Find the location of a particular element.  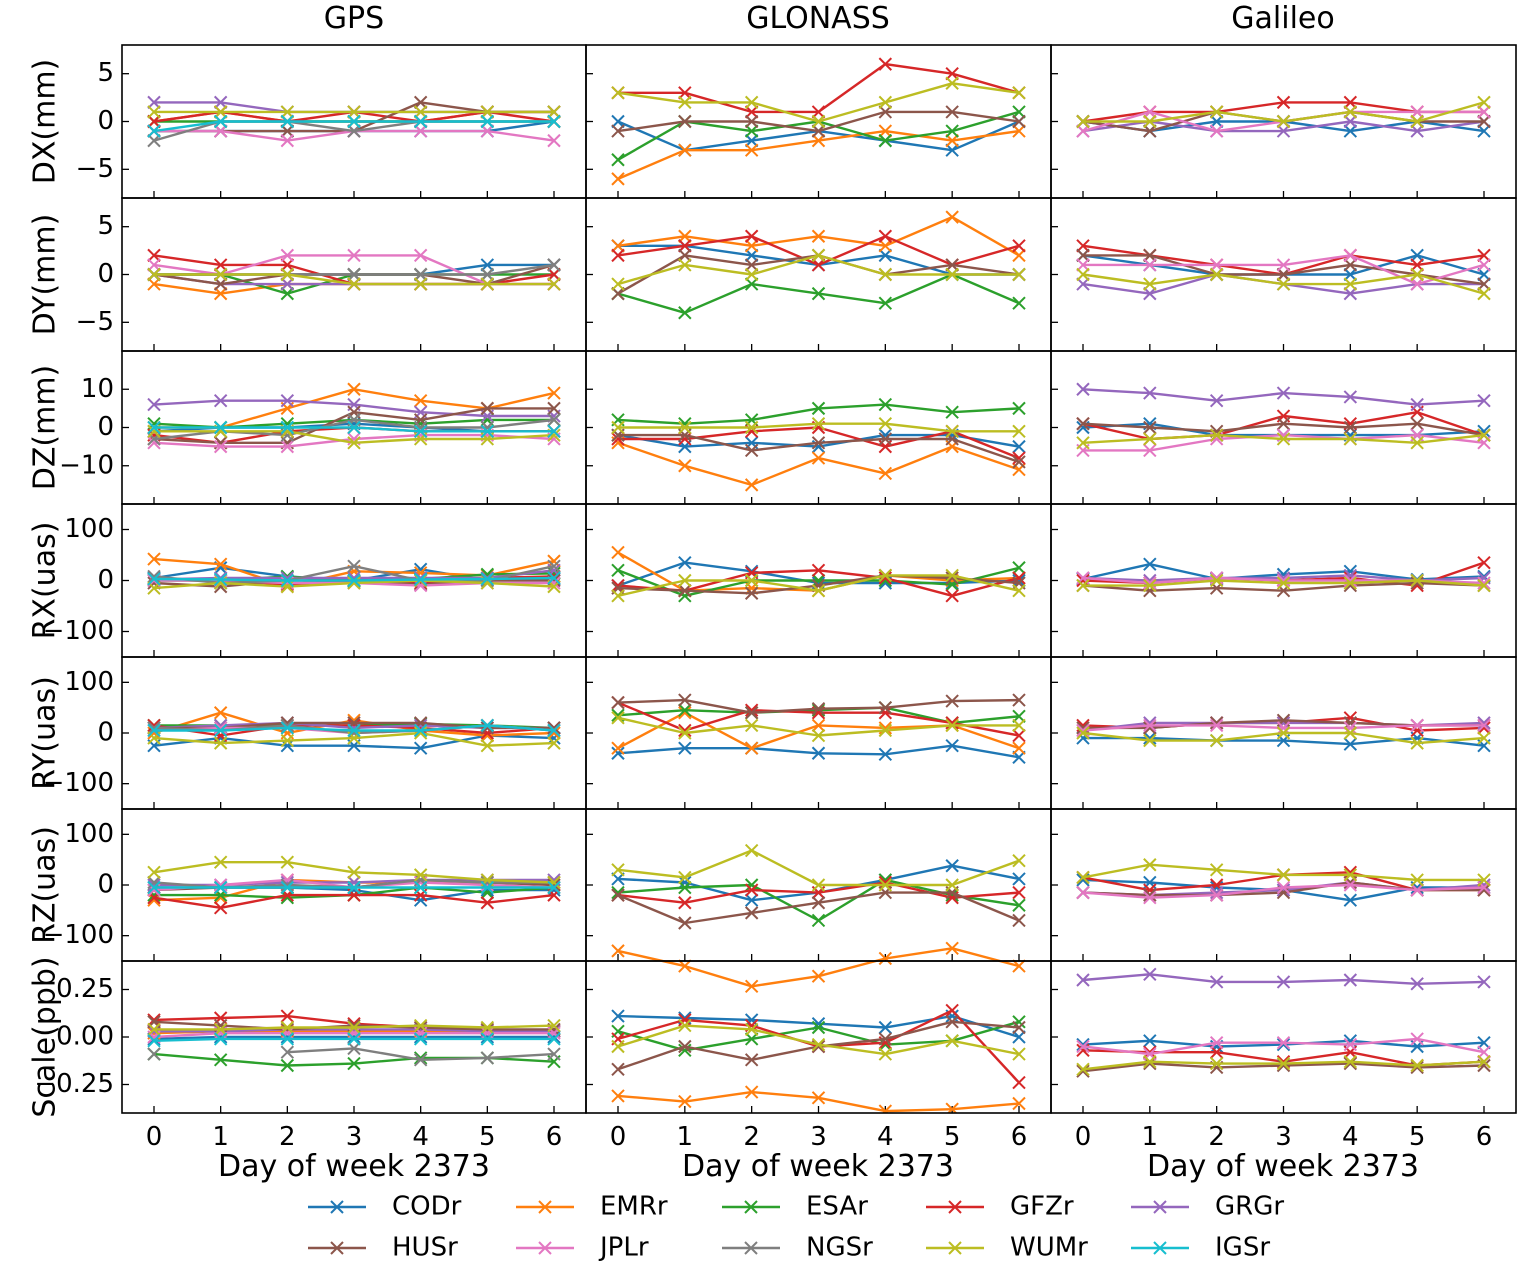

series-line-gfzr is located at coordinates (819, 88).